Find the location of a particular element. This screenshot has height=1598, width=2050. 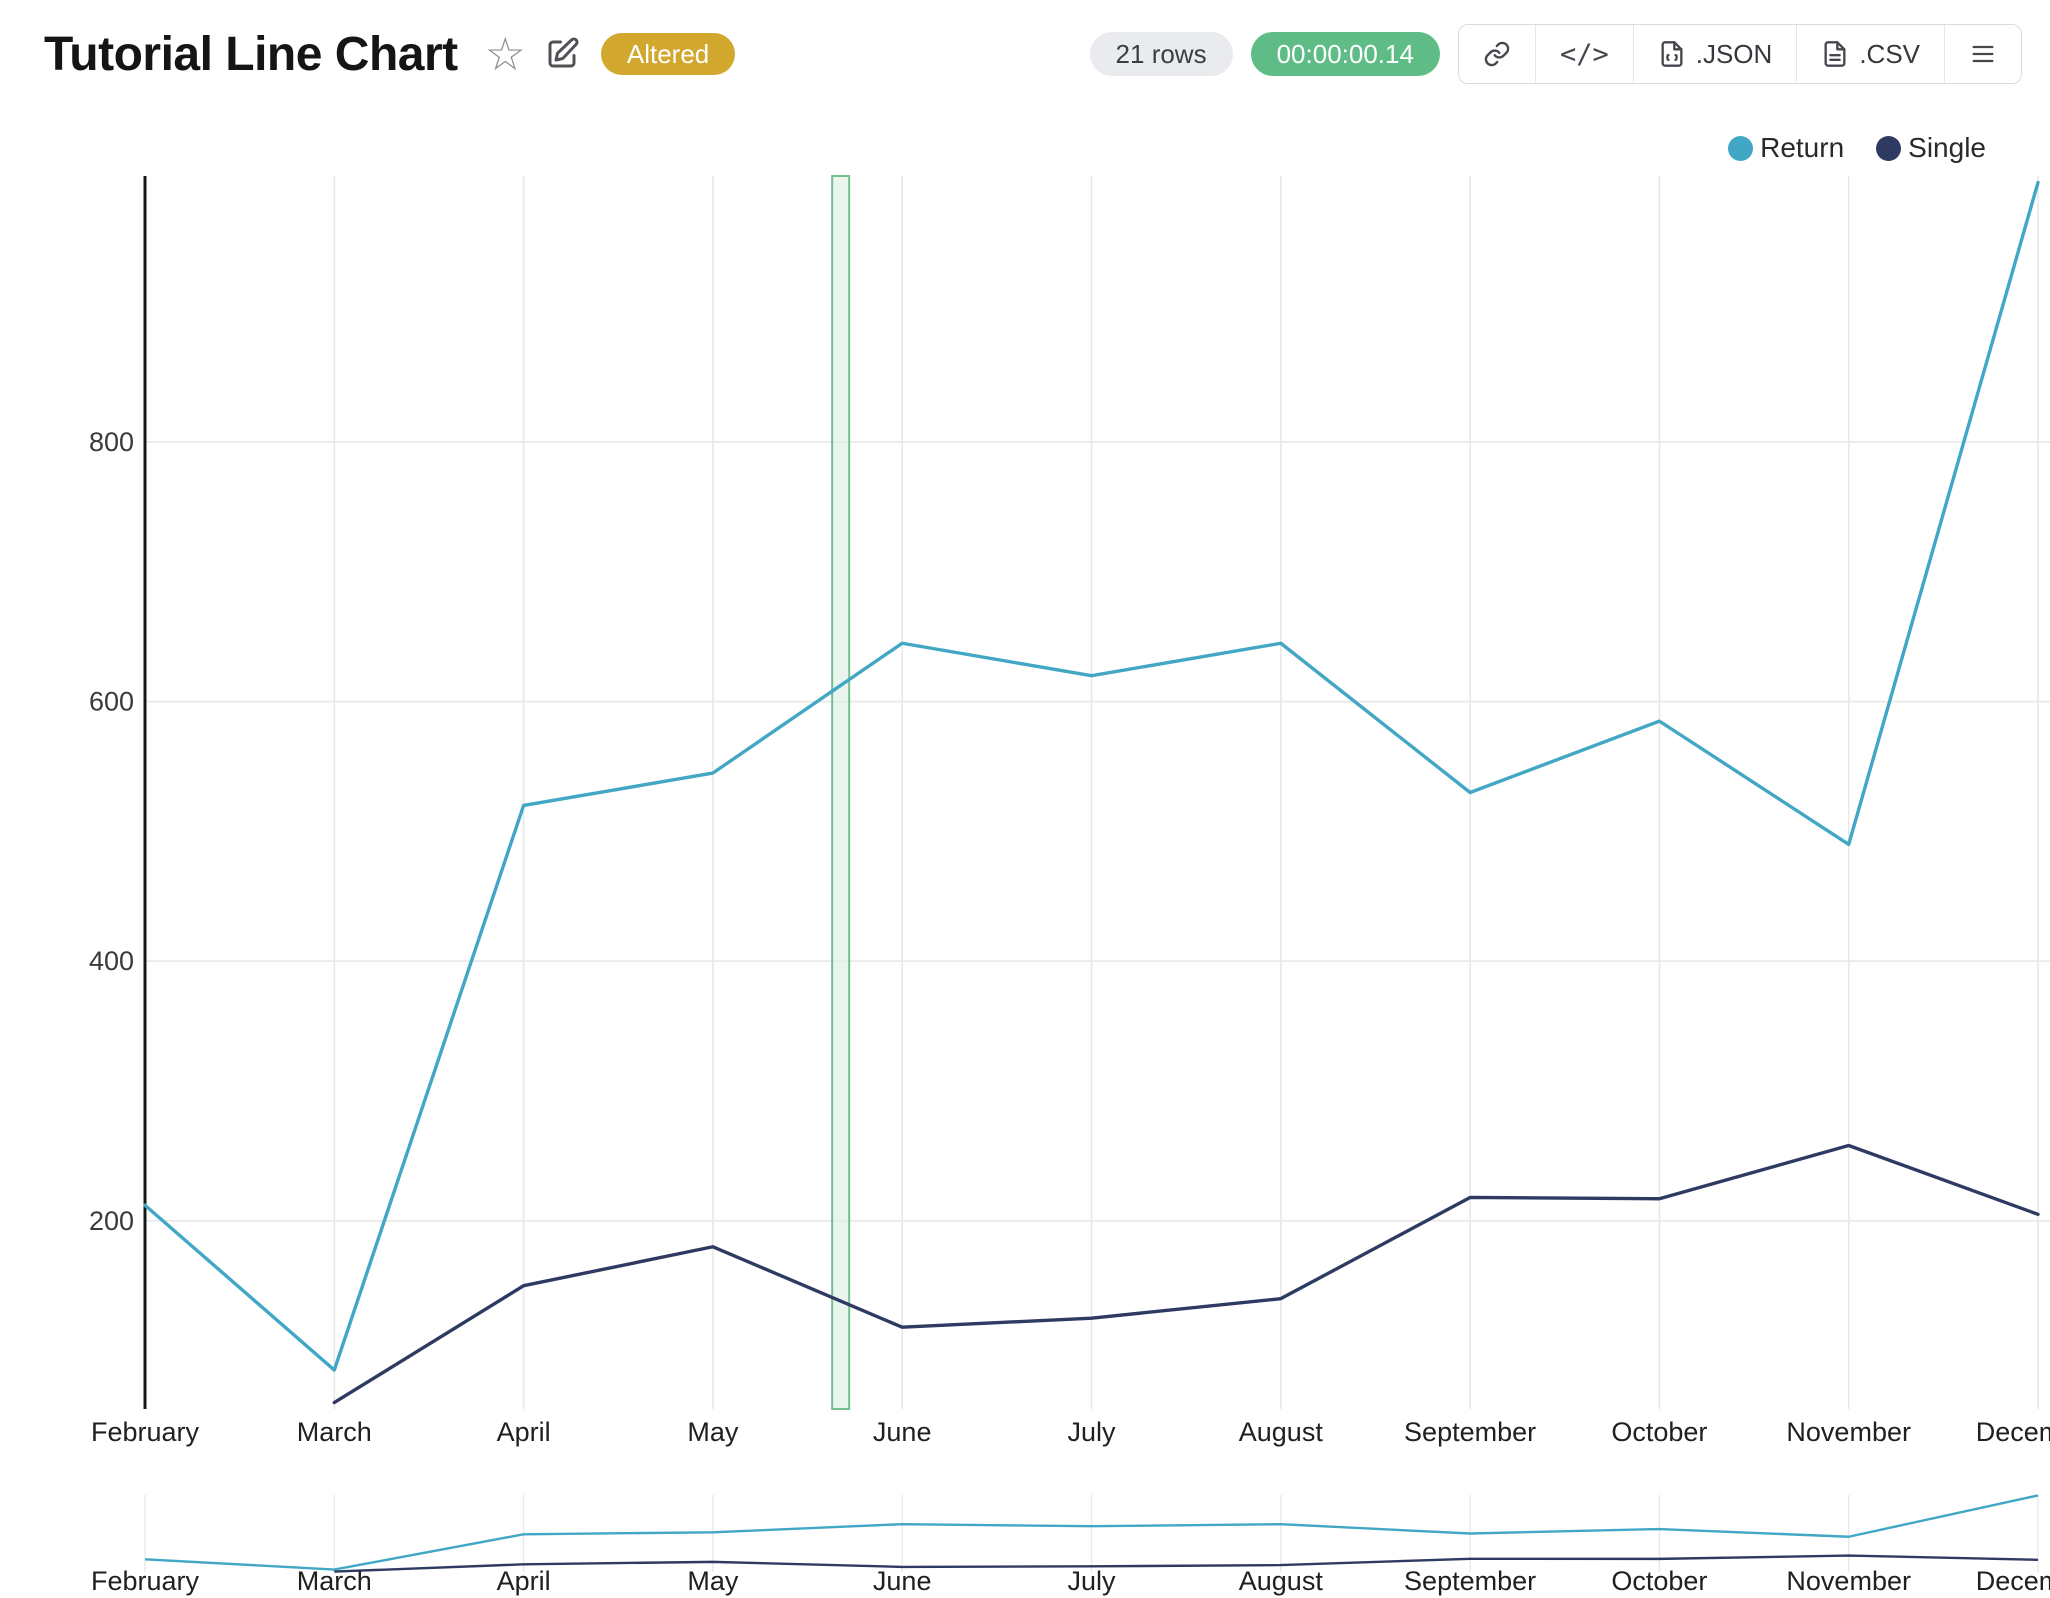

star-icon: ☆ is located at coordinates (505, 54).